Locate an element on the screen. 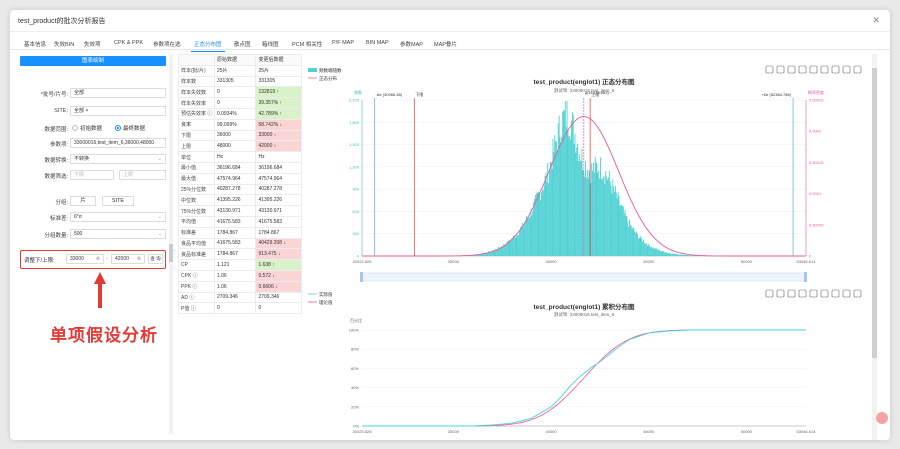 This screenshot has width=900, height=449. filter-row: 数据筛选: 下限 上限 is located at coordinates (93, 175).